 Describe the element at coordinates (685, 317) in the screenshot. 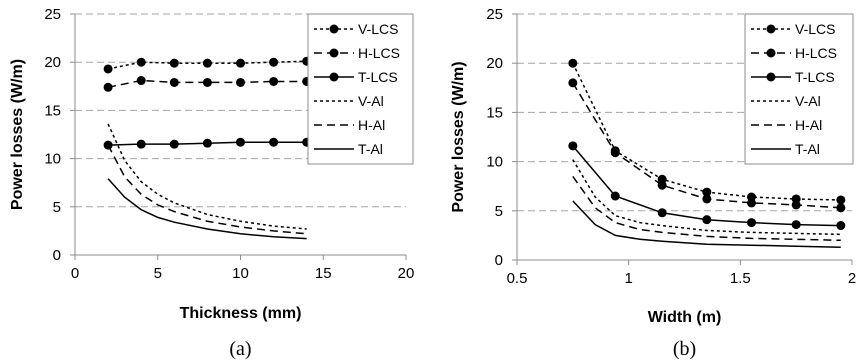

I see `x-axis-title: Width (m)` at that location.